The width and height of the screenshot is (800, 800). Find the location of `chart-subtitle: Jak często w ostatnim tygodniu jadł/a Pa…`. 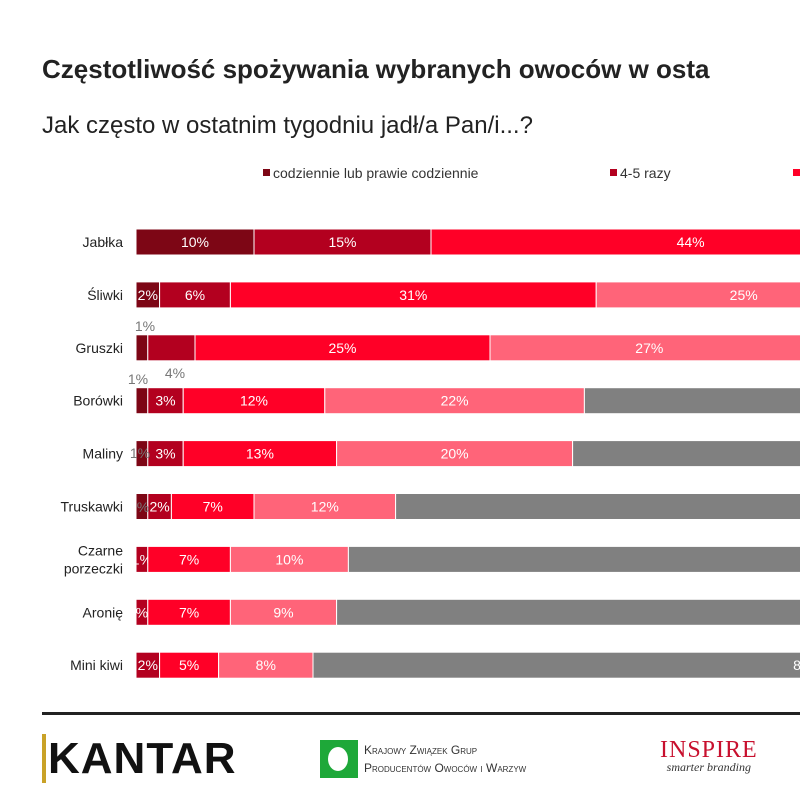

chart-subtitle: Jak często w ostatnim tygodniu jadł/a Pa… is located at coordinates (287, 125).